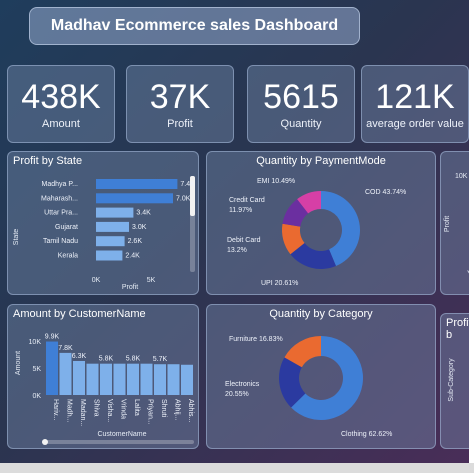  I want to click on partial-axis-label: Profit, so click(447, 224).